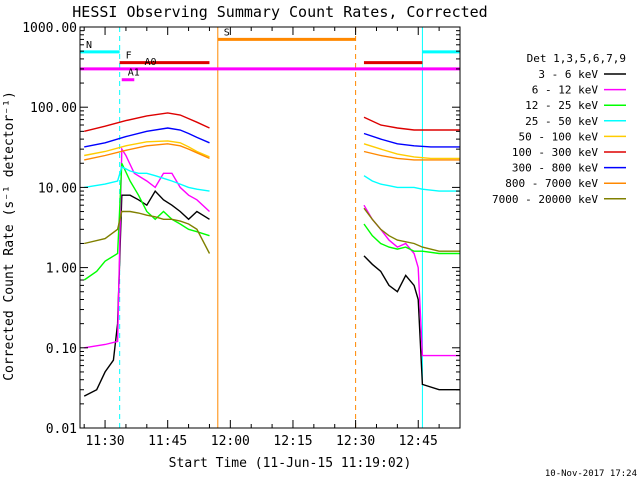 This screenshot has width=640, height=480. Describe the element at coordinates (355, 441) in the screenshot. I see `x-tick-label-4: 12:30` at that location.